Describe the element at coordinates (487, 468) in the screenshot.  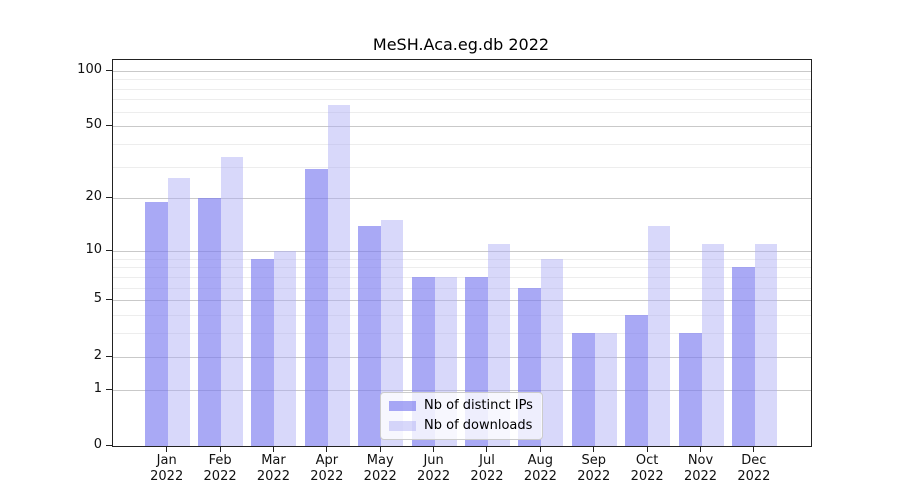
I see `x-tick-label: Jul 2022` at that location.